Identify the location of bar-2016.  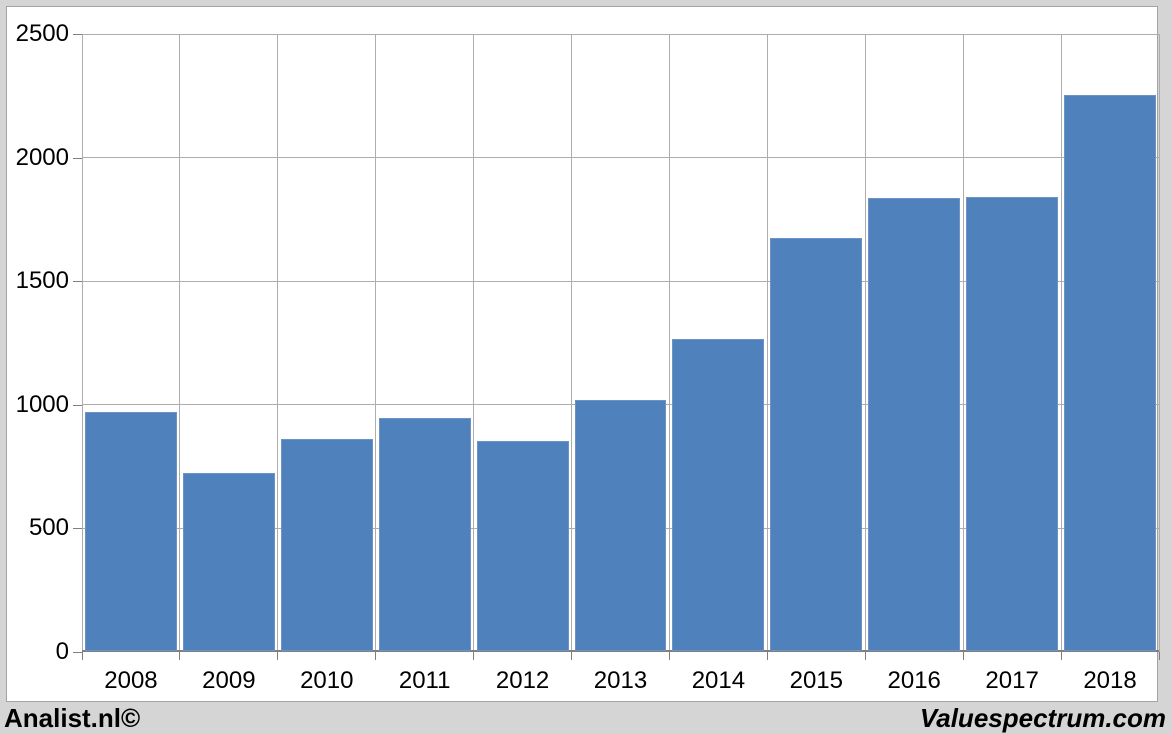
(914, 424).